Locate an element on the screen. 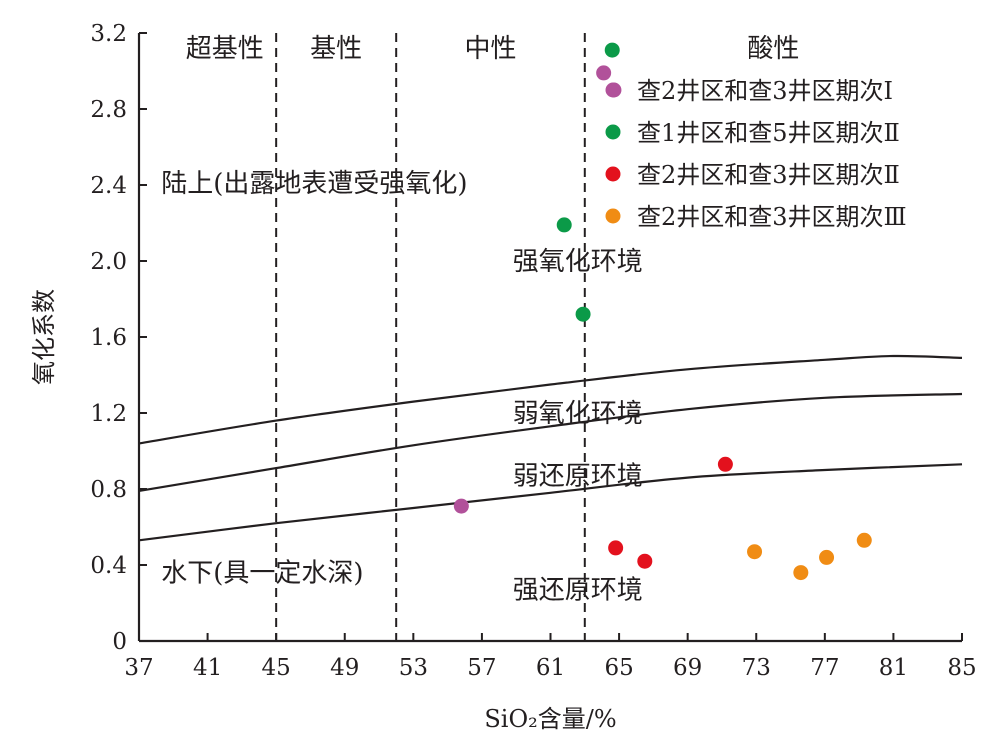  annotation: 弱氧化环境 is located at coordinates (578, 414).